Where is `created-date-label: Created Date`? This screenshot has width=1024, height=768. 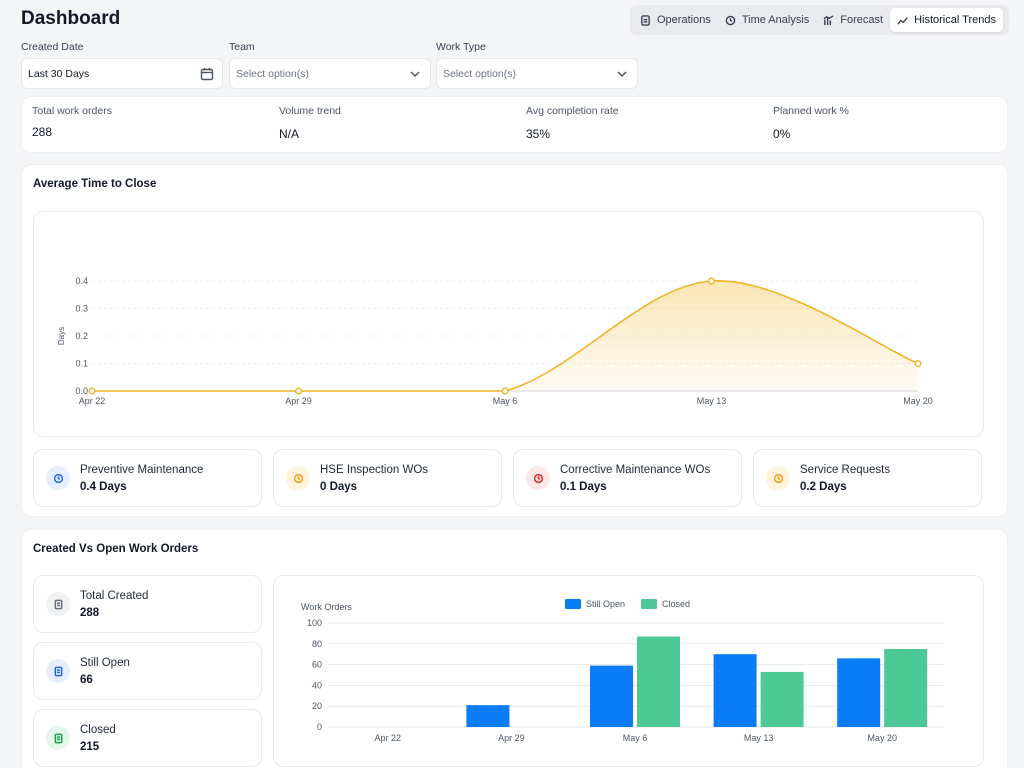 created-date-label: Created Date is located at coordinates (52, 47).